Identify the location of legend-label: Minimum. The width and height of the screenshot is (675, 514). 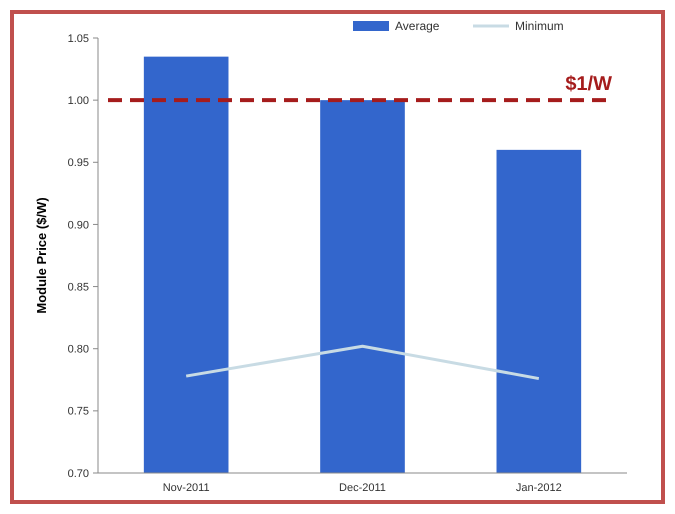
(539, 26).